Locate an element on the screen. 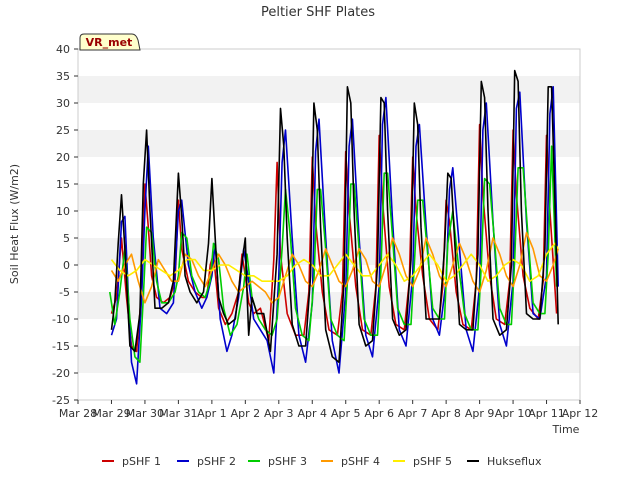 The image size is (640, 480). y-axis: -25 -20 -15 -10 -5 0 5 10 15 20 25 30 35 40 is located at coordinates (65, 225).